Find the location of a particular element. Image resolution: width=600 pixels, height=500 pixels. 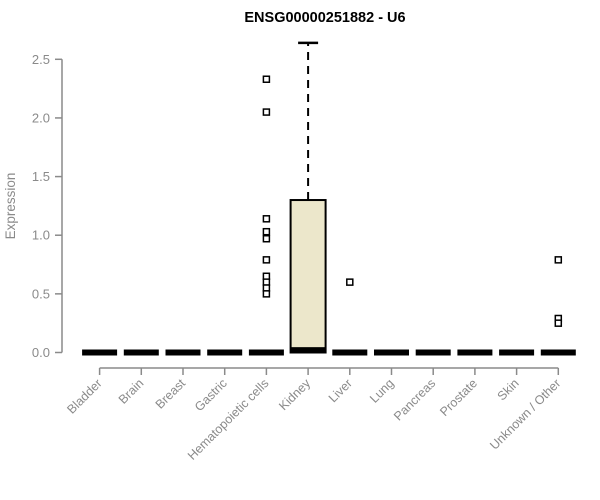

x-tick-label: Brain is located at coordinates (131, 391).